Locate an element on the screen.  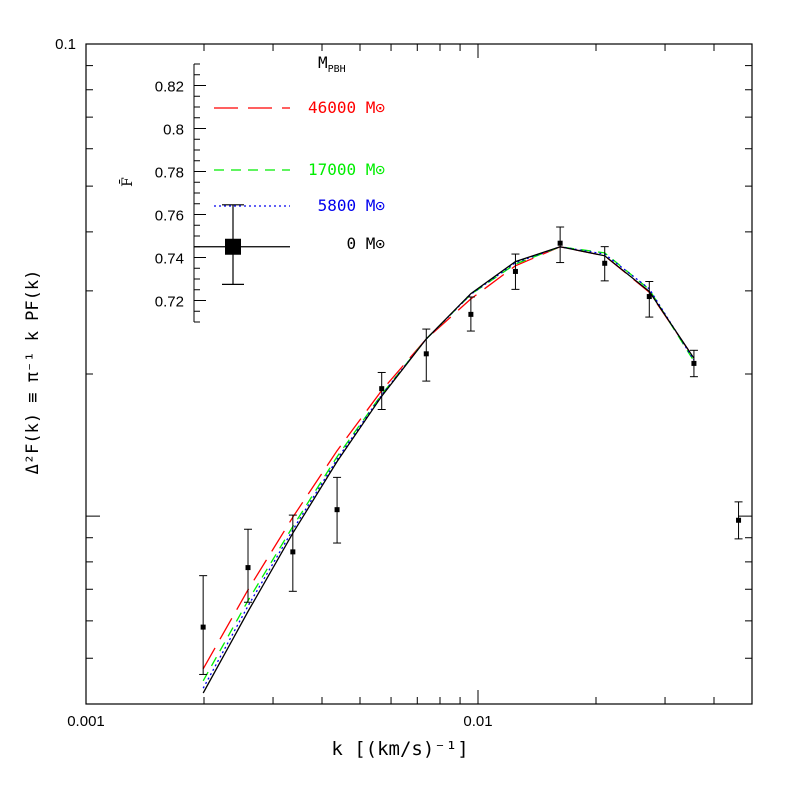
inset-mean-flux-marker is located at coordinates (233, 246).